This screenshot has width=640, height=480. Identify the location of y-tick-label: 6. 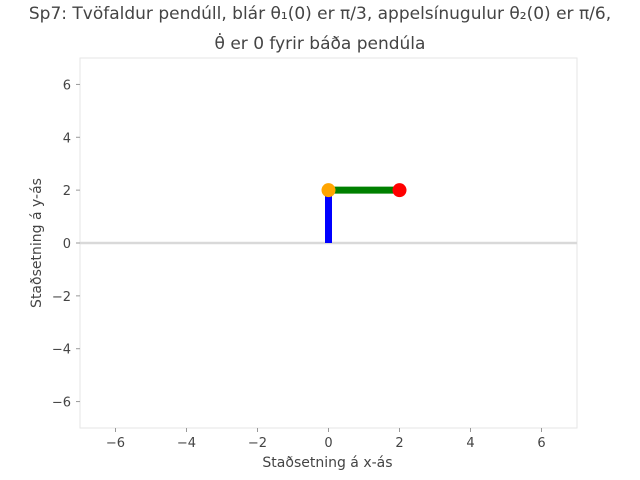
(67, 85).